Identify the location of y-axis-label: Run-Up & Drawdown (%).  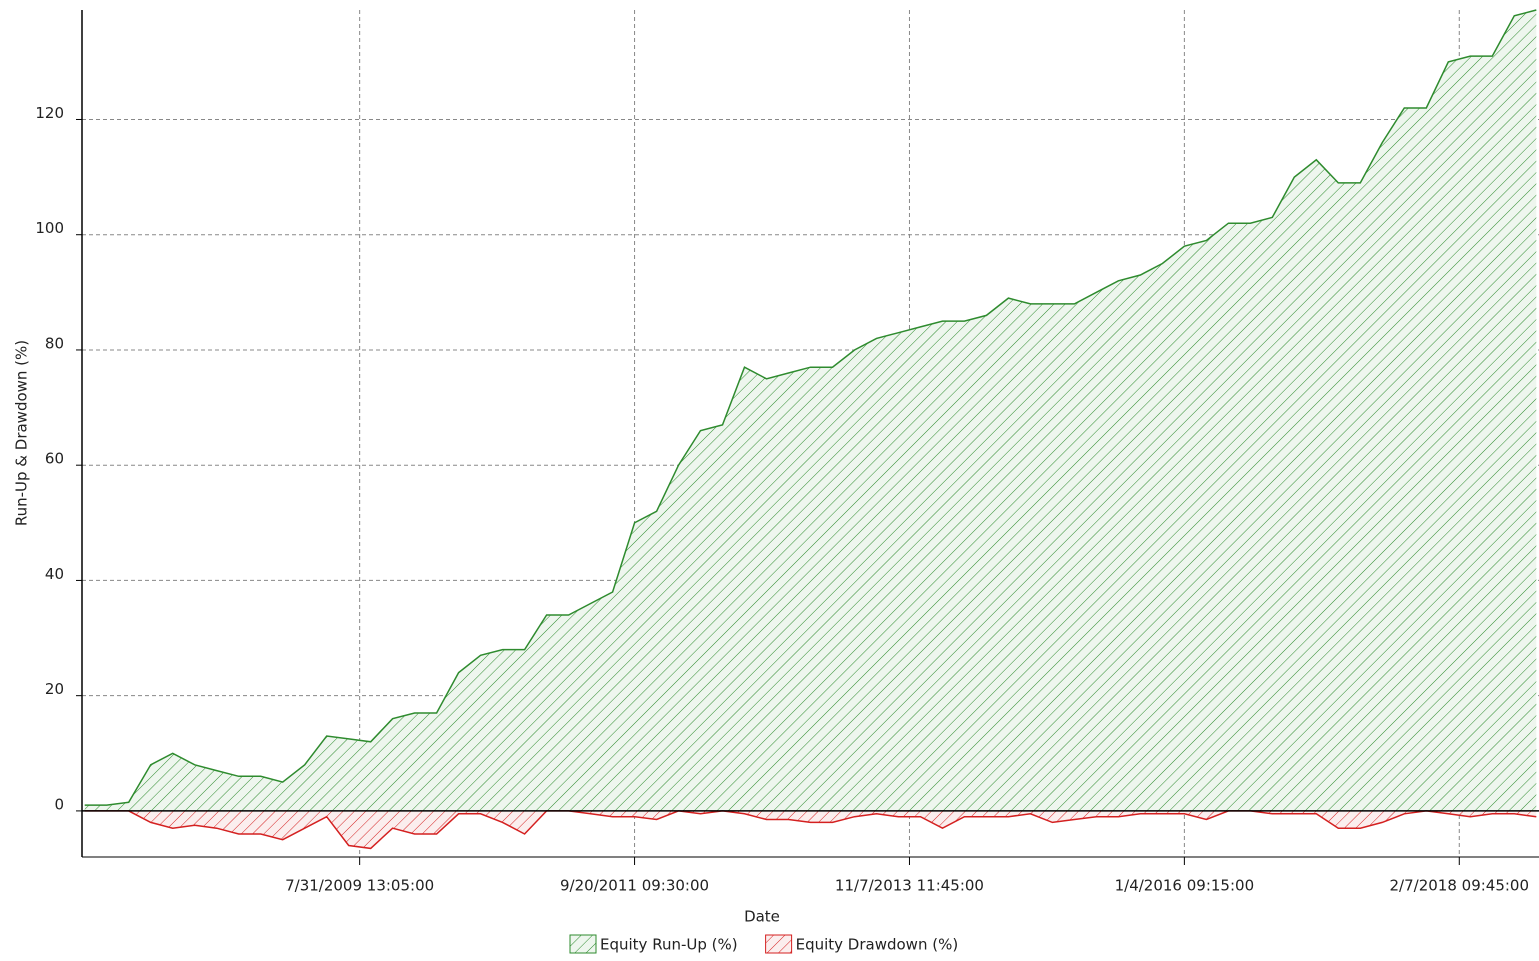
(22, 433).